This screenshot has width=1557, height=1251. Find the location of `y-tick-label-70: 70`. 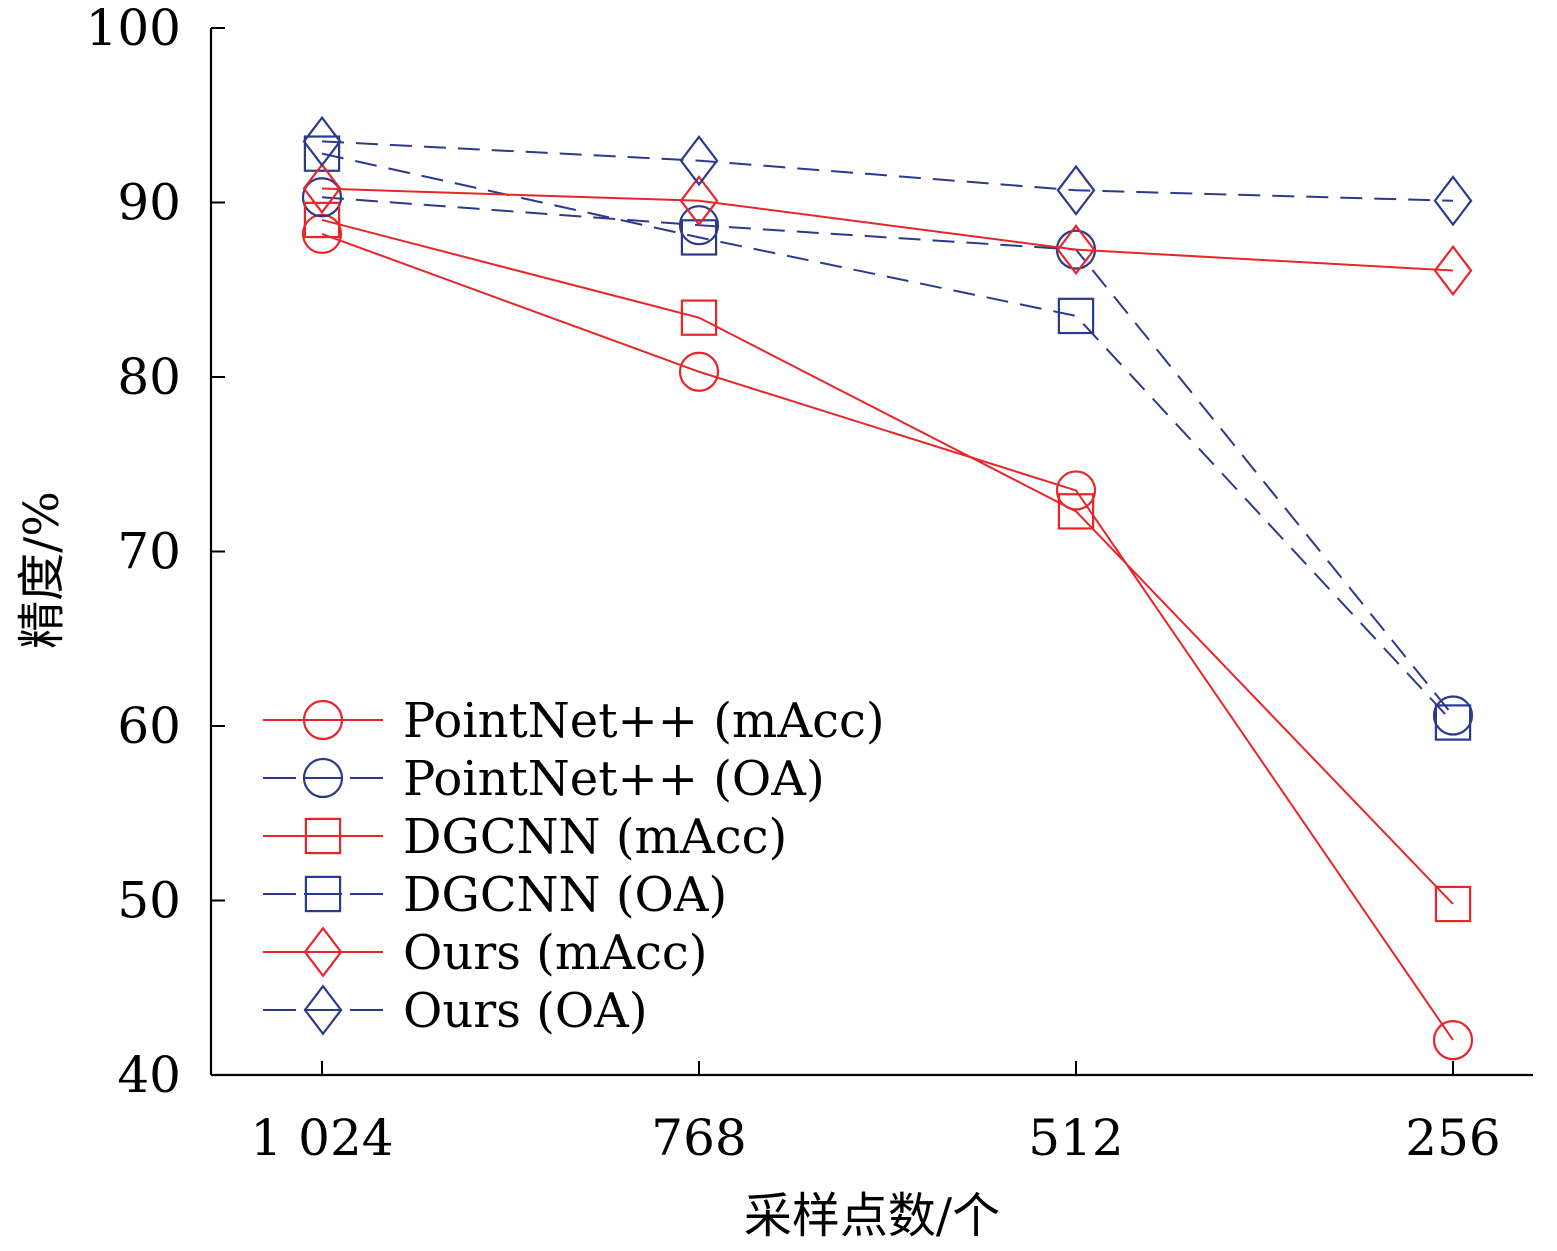

y-tick-label-70: 70 is located at coordinates (149, 552).